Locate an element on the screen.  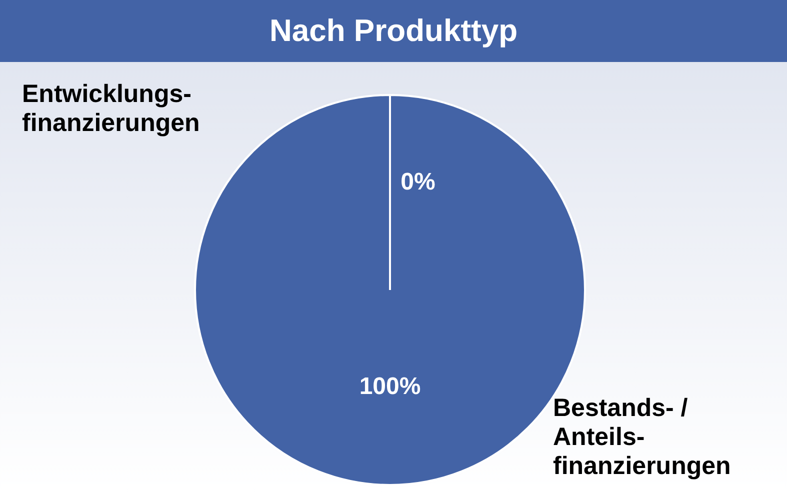
data-label: 100% is located at coordinates (390, 386).